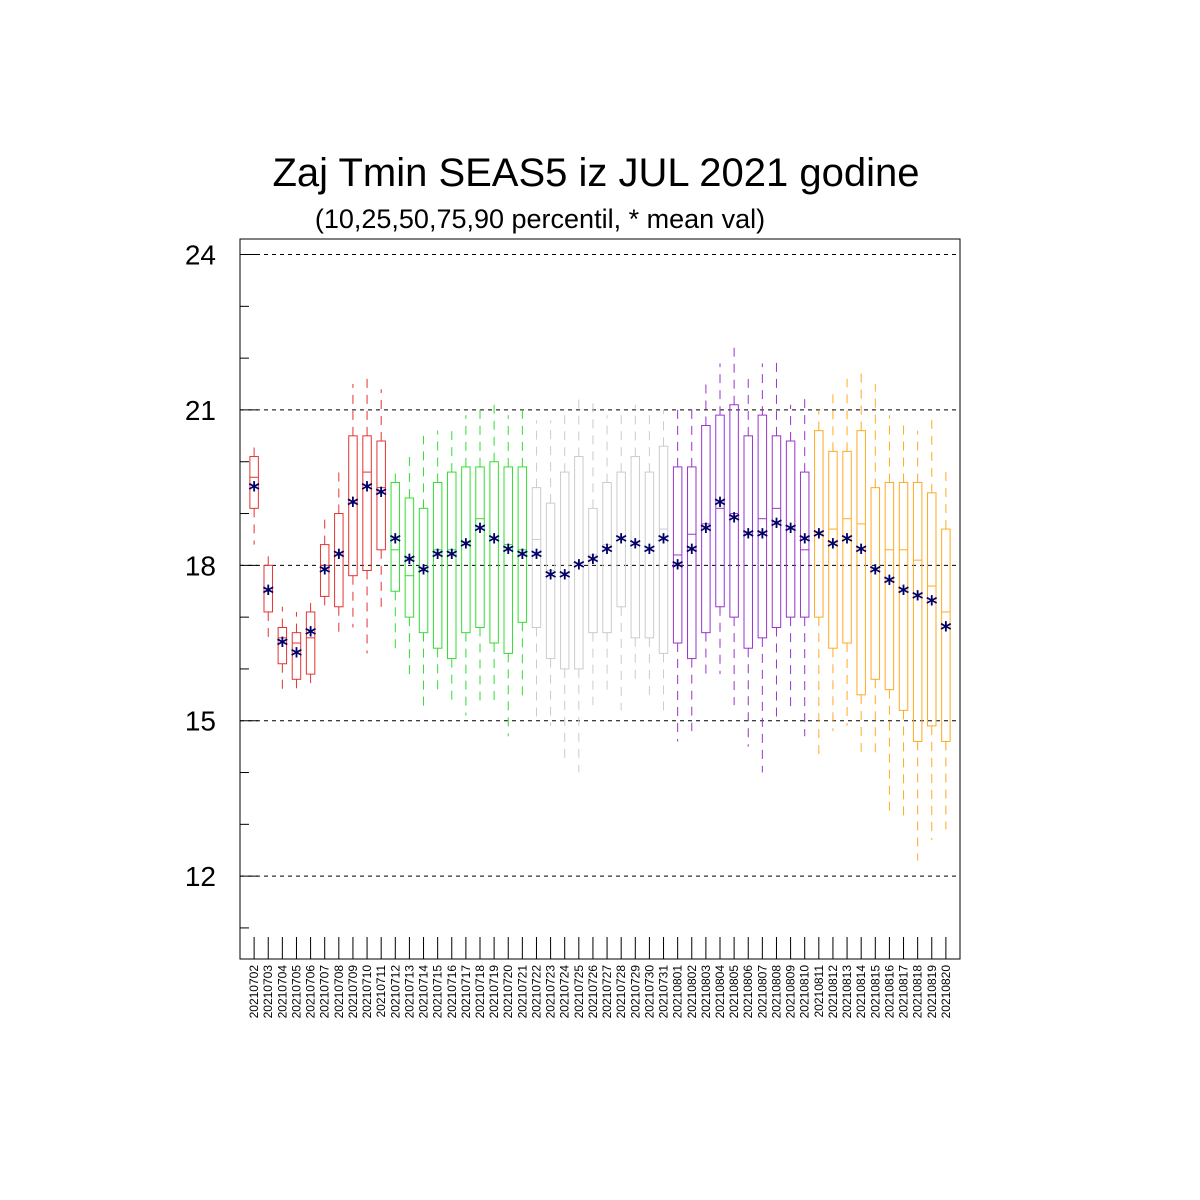 This screenshot has width=1200, height=1200. Describe the element at coordinates (579, 992) in the screenshot. I see `x-tick-label-20210725: 20210725` at that location.